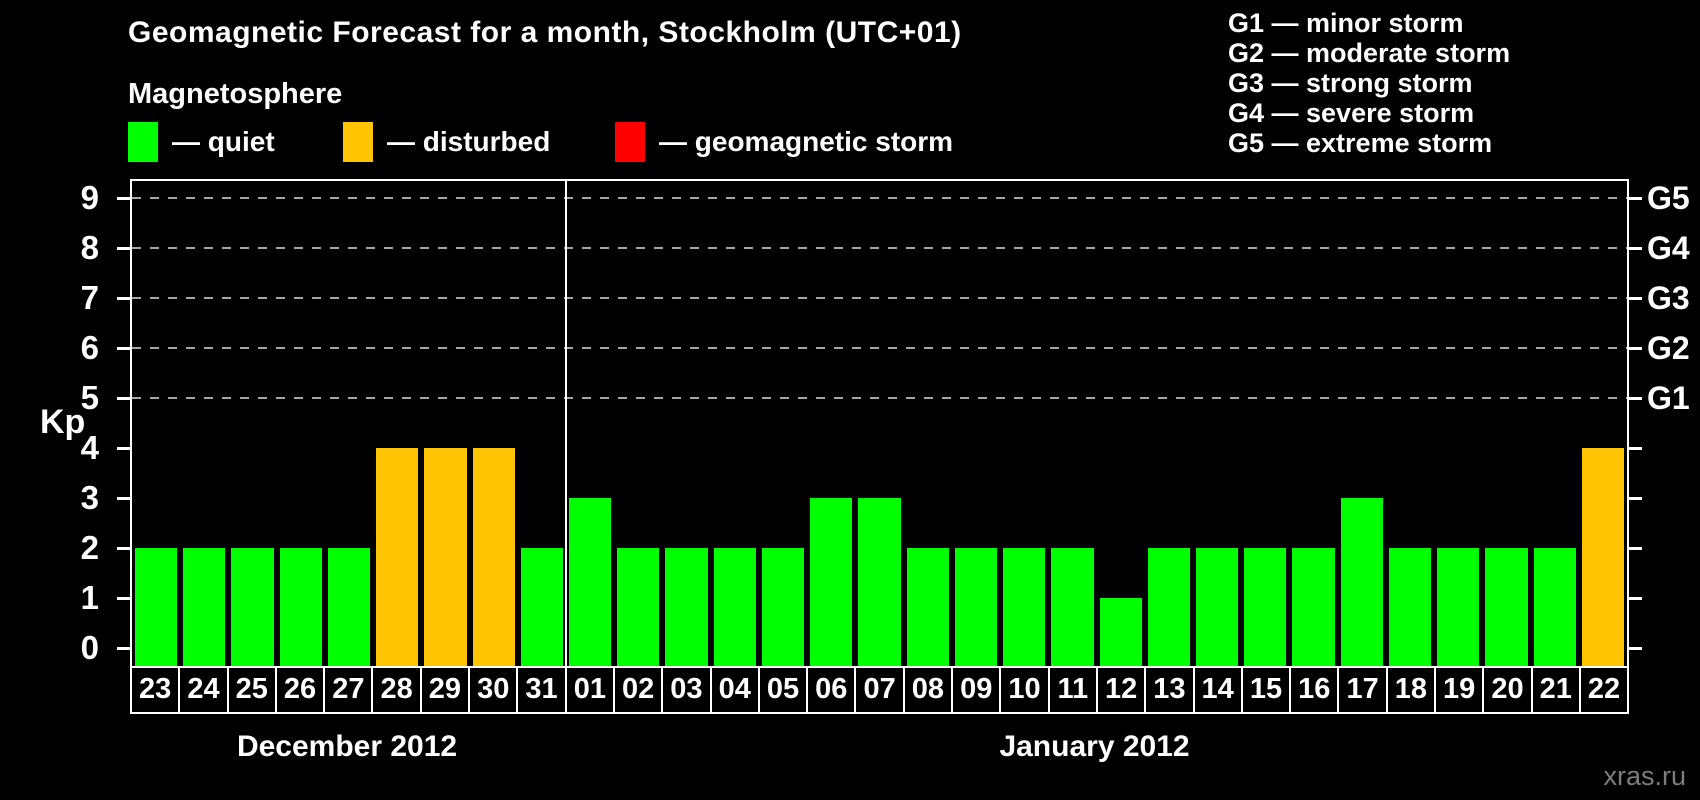 The height and width of the screenshot is (800, 1700). I want to click on left-tick-kp9, so click(123, 198).